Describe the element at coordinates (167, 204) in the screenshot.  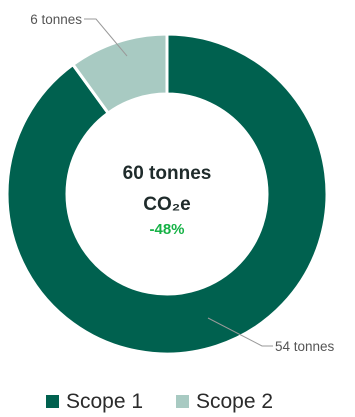
I see `unit-label: CO₂e` at that location.